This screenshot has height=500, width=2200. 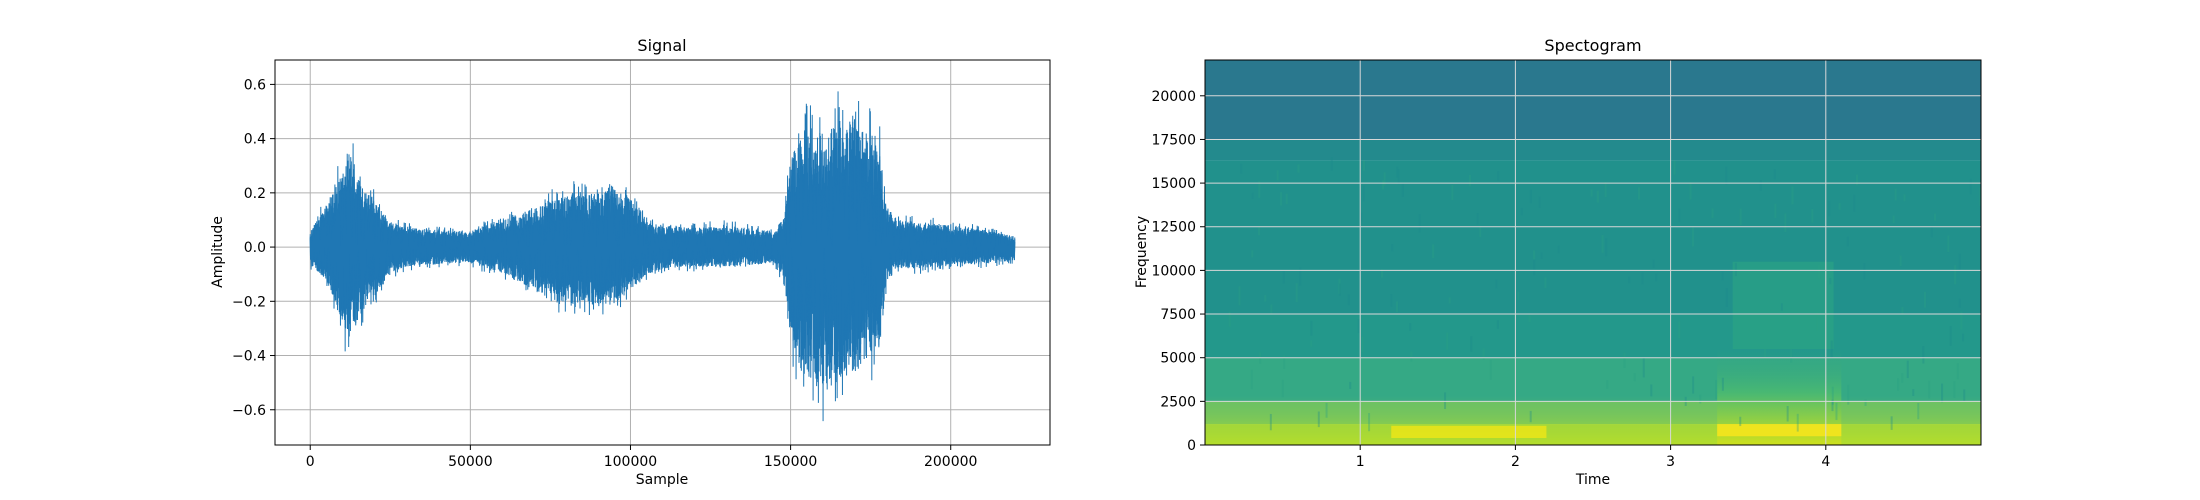 I want to click on spectrogram-ytick-label: 0, so click(x=1191, y=446).